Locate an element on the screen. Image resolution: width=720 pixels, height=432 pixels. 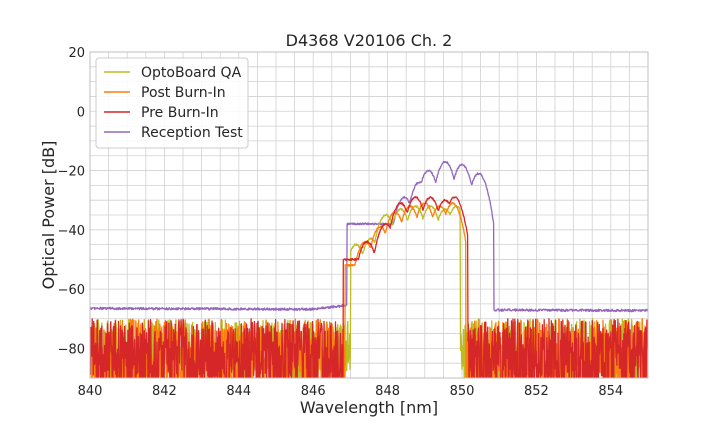
x-tick-label: 850 is located at coordinates (462, 391).